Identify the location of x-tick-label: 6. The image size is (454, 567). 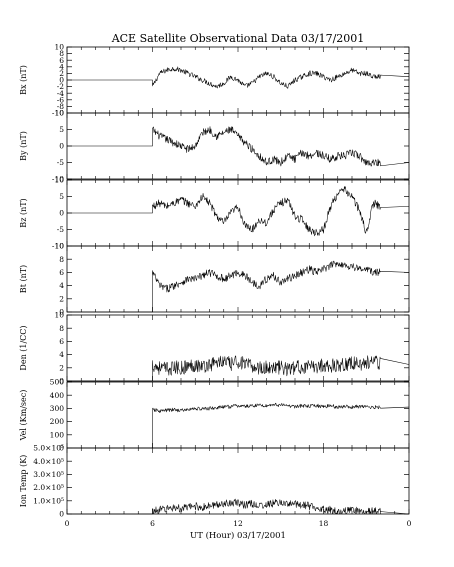
(152, 523).